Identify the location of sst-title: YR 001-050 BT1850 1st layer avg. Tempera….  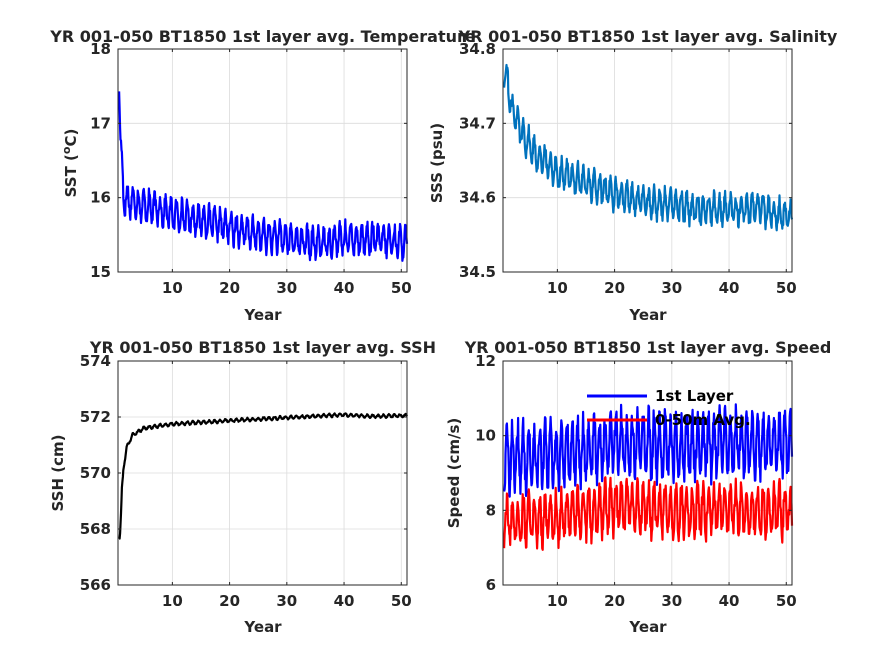
(262, 36).